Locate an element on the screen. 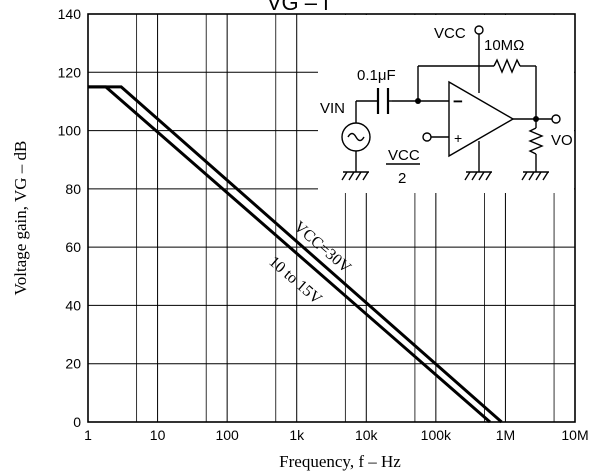 The height and width of the screenshot is (475, 606). opamp-minus-label: − is located at coordinates (458, 101).